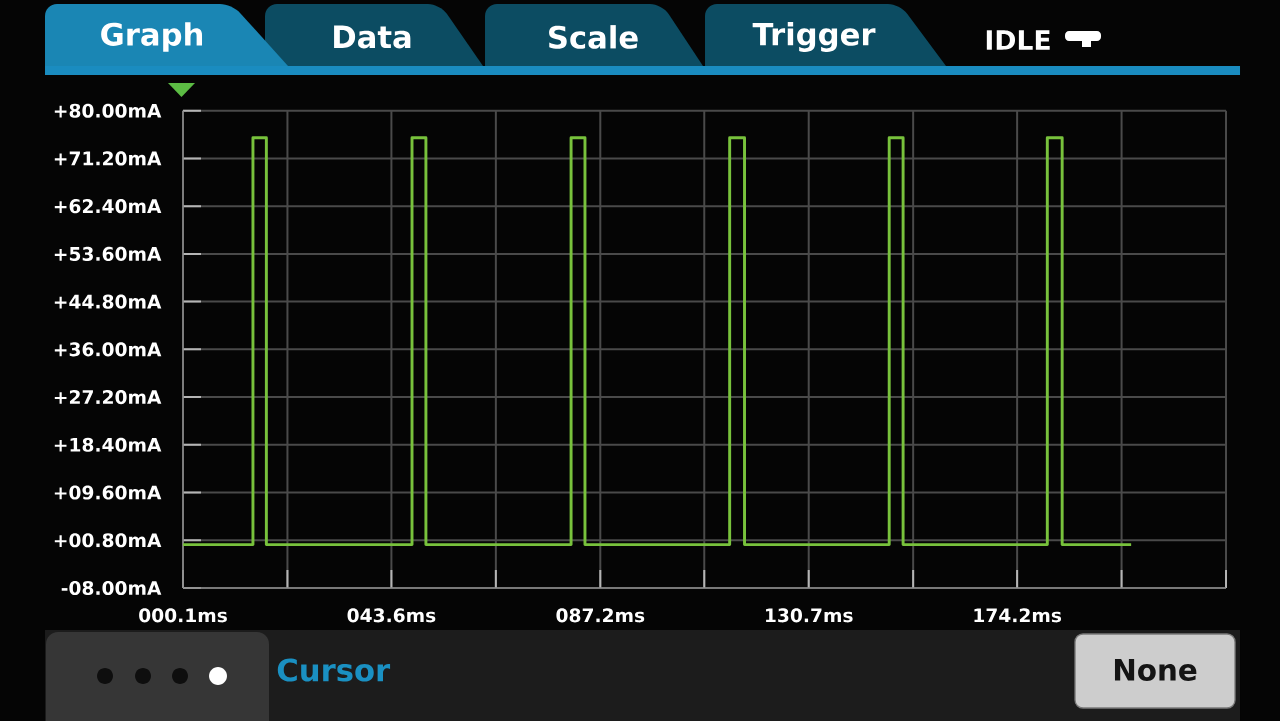 The height and width of the screenshot is (721, 1280). Describe the element at coordinates (814, 37) in the screenshot. I see `text: Trigger` at that location.